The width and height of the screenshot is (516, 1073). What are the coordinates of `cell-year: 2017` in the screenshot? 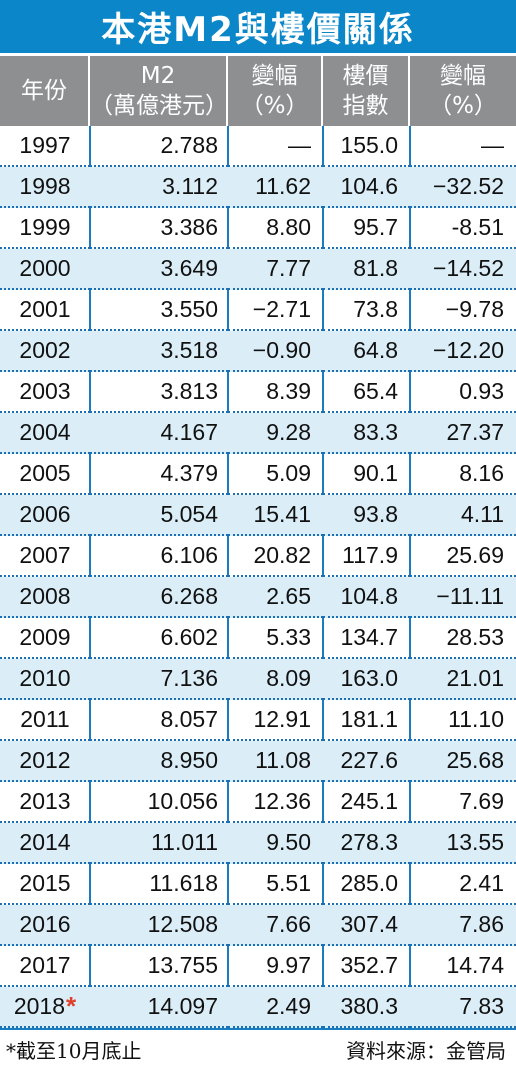 It's located at (45, 966).